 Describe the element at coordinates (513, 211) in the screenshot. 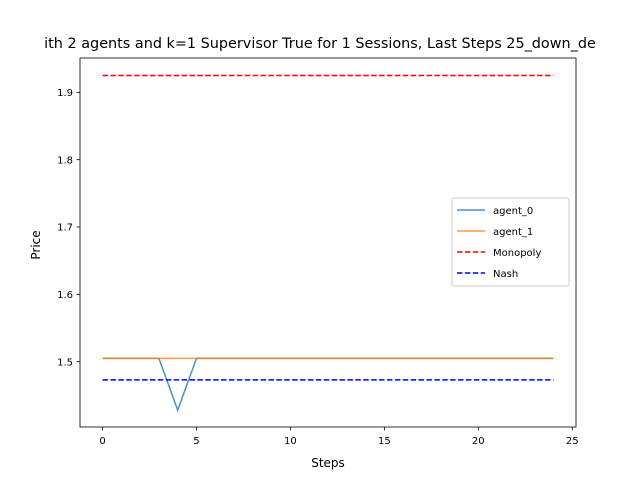

I see `legend-label: agent_0` at that location.